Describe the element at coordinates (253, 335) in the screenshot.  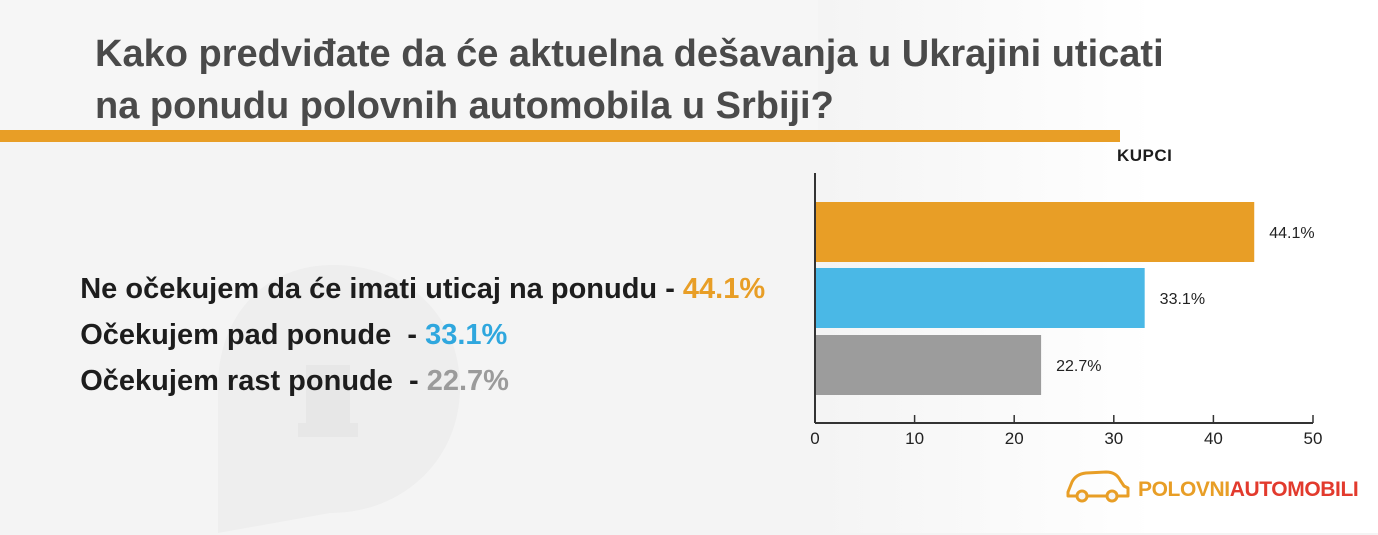
I see `answer-text: Očekujem pad ponude -` at that location.